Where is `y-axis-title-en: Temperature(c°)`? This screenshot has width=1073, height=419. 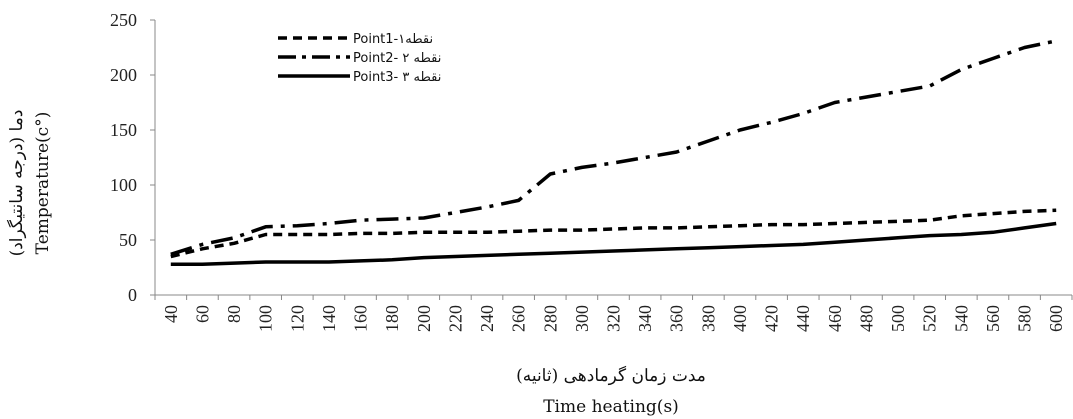
y-axis-title-en: Temperature(c°) is located at coordinates (43, 183).